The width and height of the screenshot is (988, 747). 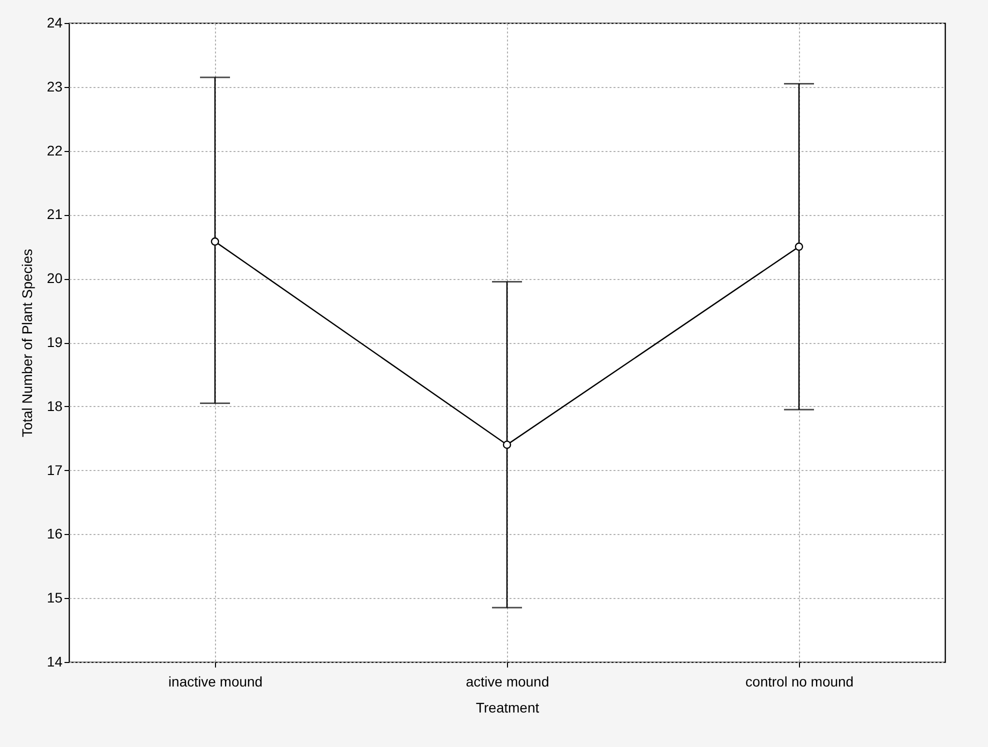 What do you see at coordinates (799, 682) in the screenshot?
I see `x-tick-label: control no mound` at bounding box center [799, 682].